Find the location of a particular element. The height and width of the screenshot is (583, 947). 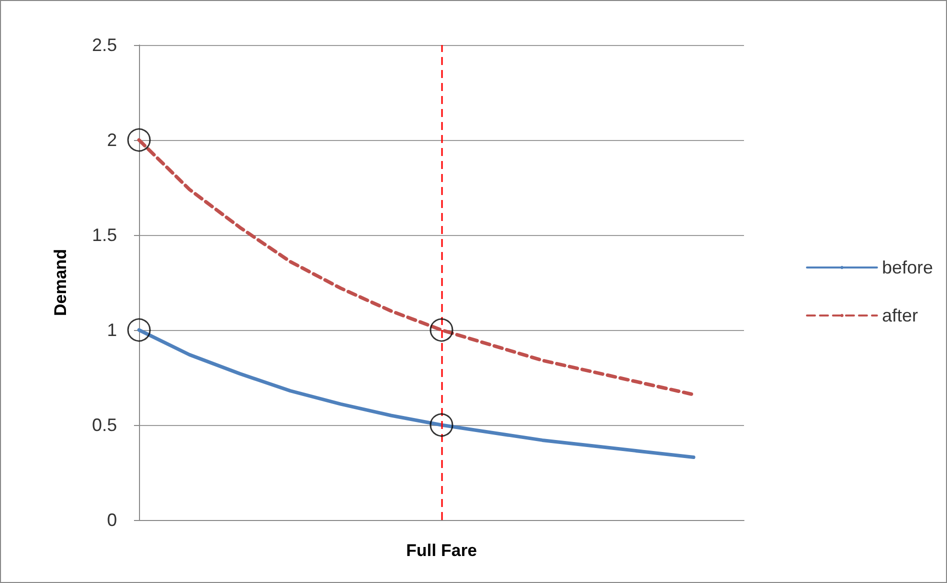

y-tick-label: 0.5 is located at coordinates (104, 425).